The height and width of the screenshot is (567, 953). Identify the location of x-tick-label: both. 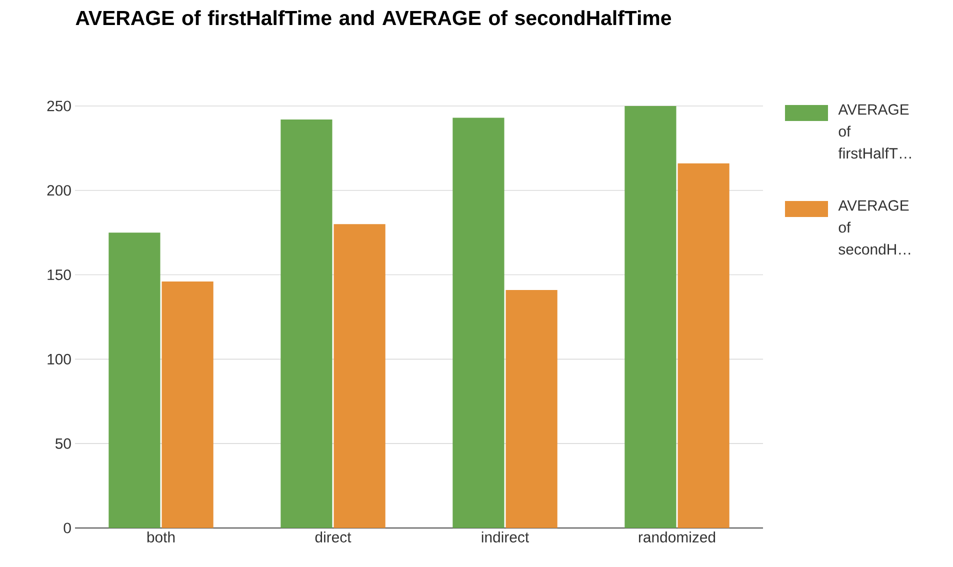
(161, 537).